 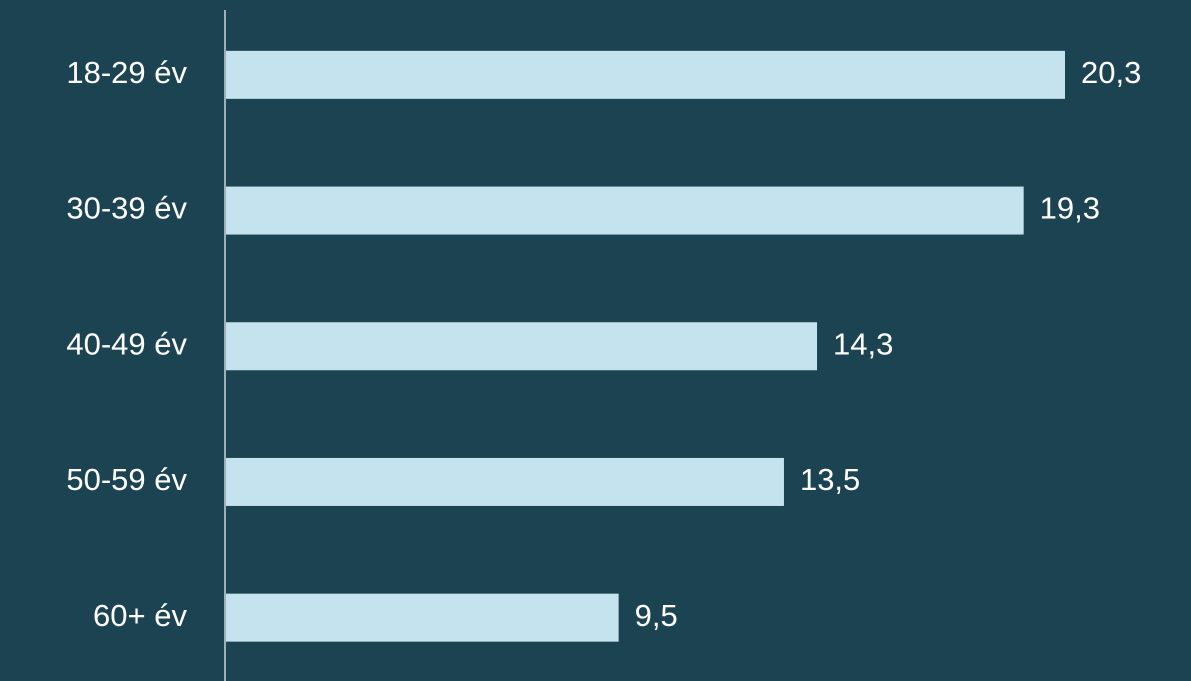 What do you see at coordinates (1111, 72) in the screenshot?
I see `value-label: 20,3` at bounding box center [1111, 72].